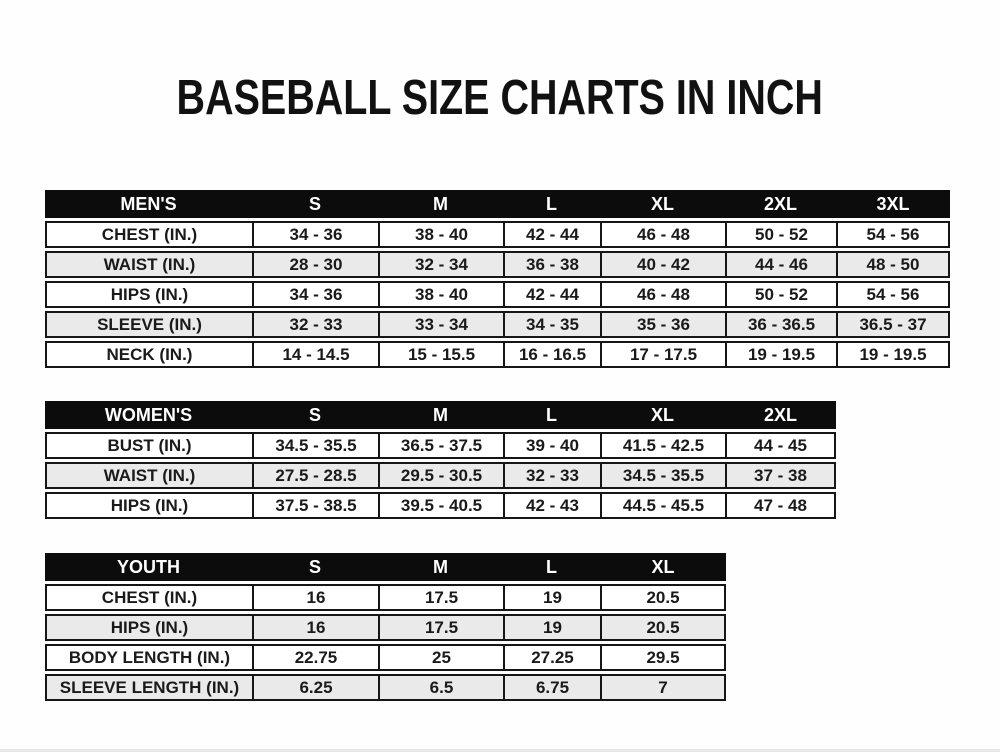 The image size is (1000, 752). What do you see at coordinates (780, 445) in the screenshot?
I see `size-value-cell: 44 - 45` at bounding box center [780, 445].